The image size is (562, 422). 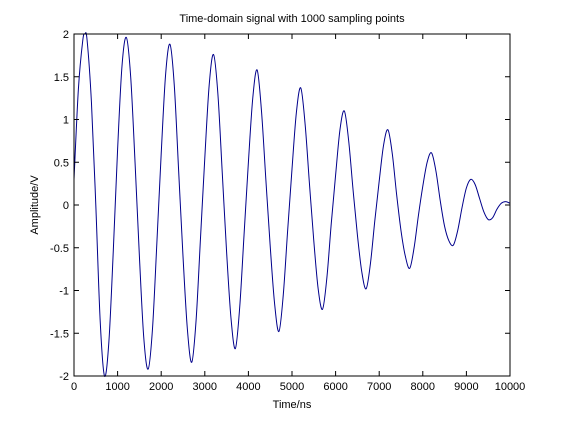 I want to click on y-tick-label: -0.5, so click(x=59, y=249).